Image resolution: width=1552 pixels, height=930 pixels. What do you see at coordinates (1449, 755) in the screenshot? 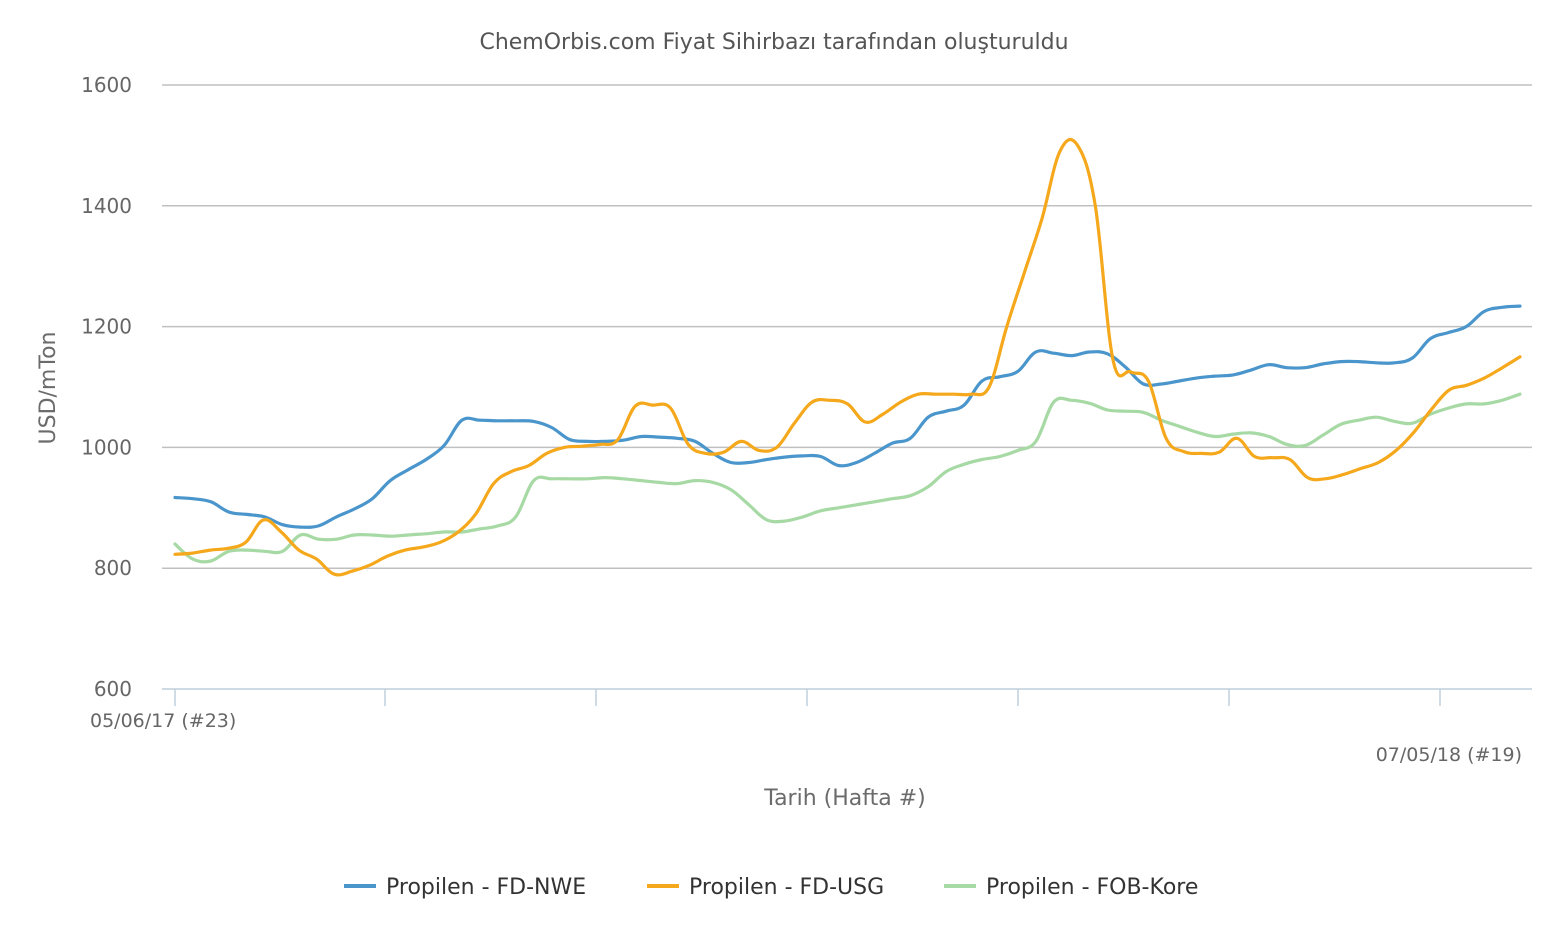
I see `x-end-label: 07/05/18 (#19)` at bounding box center [1449, 755].